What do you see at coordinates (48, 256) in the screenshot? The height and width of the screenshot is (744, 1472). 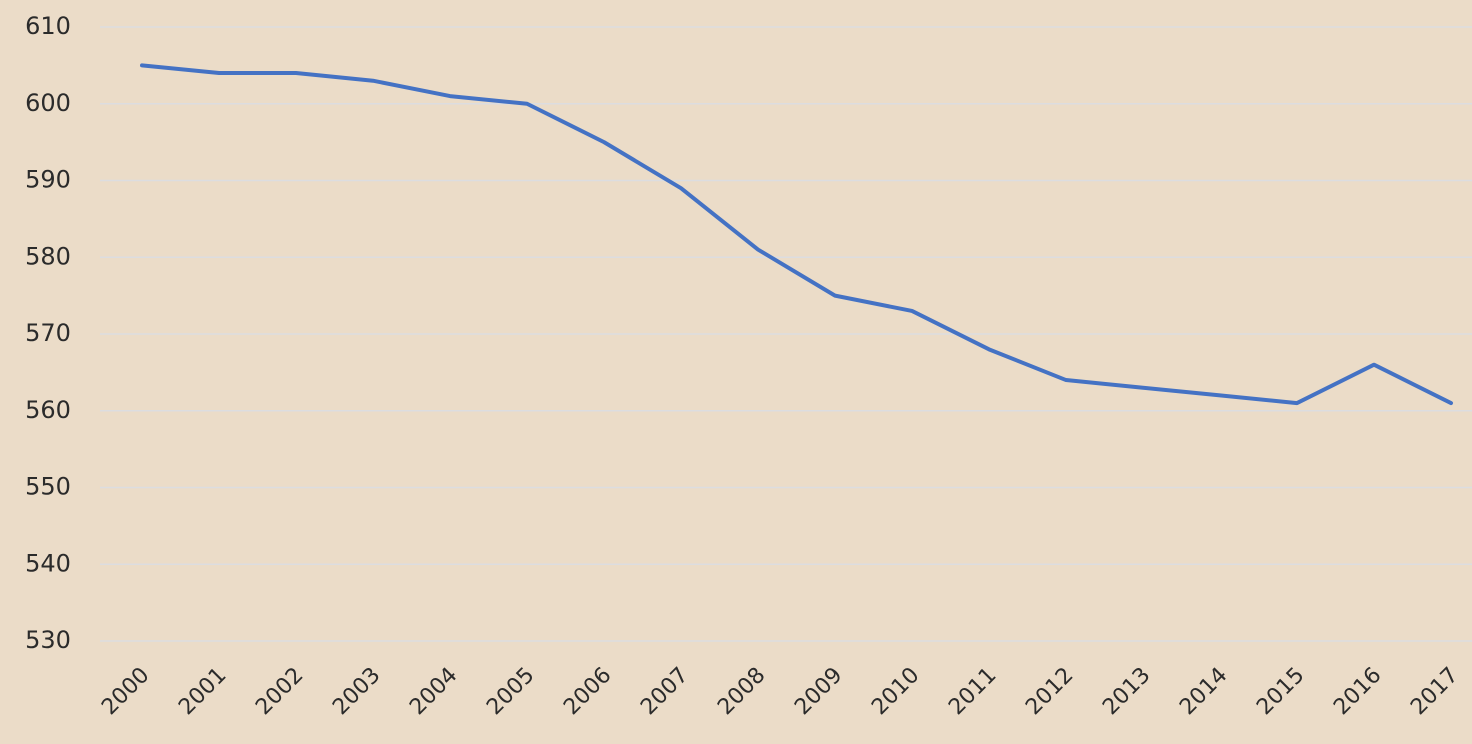 I see `y-tick-label: 580` at bounding box center [48, 256].